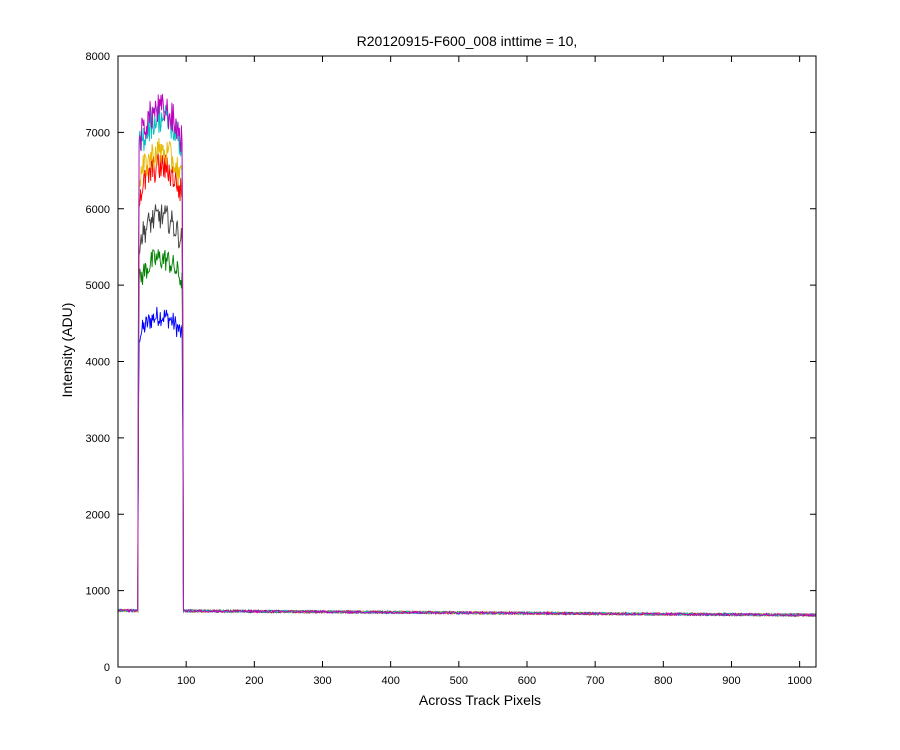  What do you see at coordinates (98, 133) in the screenshot?
I see `y-tick-label: 7000` at bounding box center [98, 133].